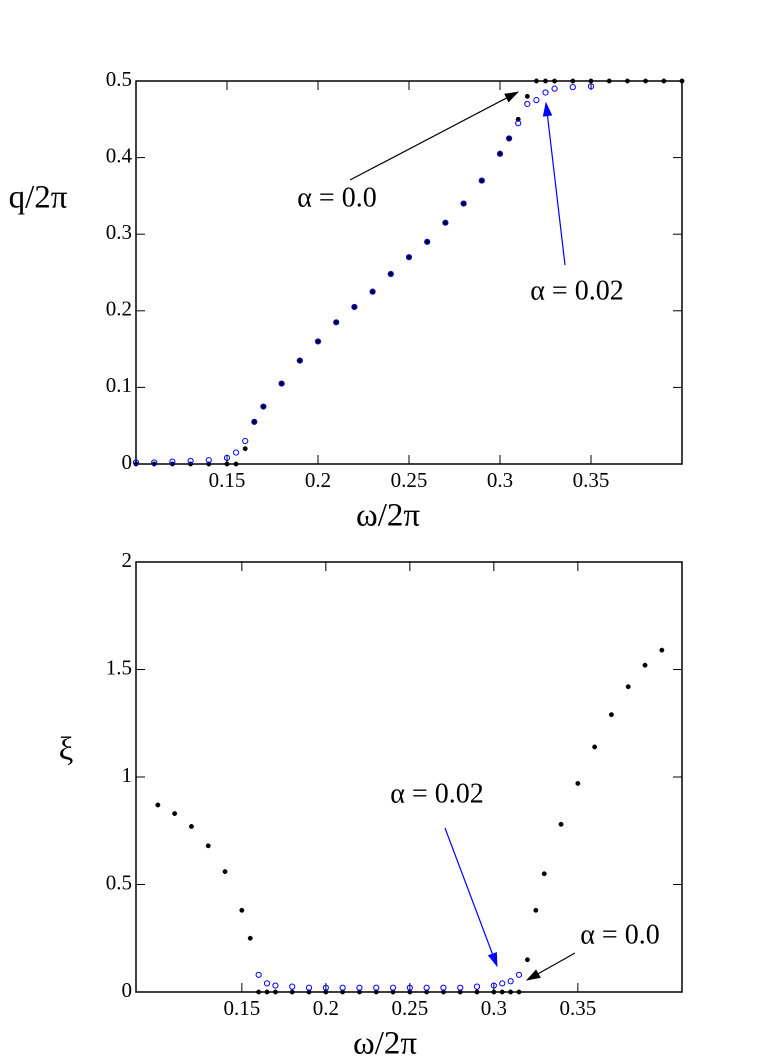 The width and height of the screenshot is (761, 1060). I want to click on y-tick-label: 2, so click(127, 560).